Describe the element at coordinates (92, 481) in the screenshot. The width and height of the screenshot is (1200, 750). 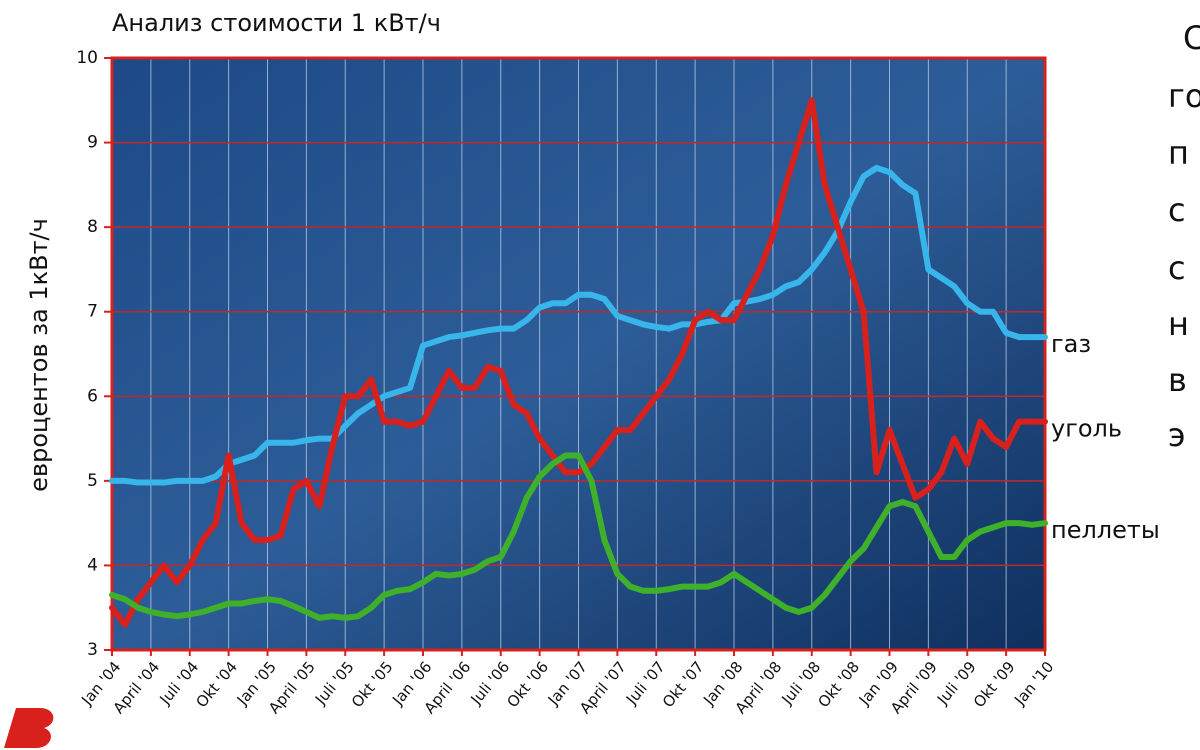
I see `y-tick-label: 5` at that location.